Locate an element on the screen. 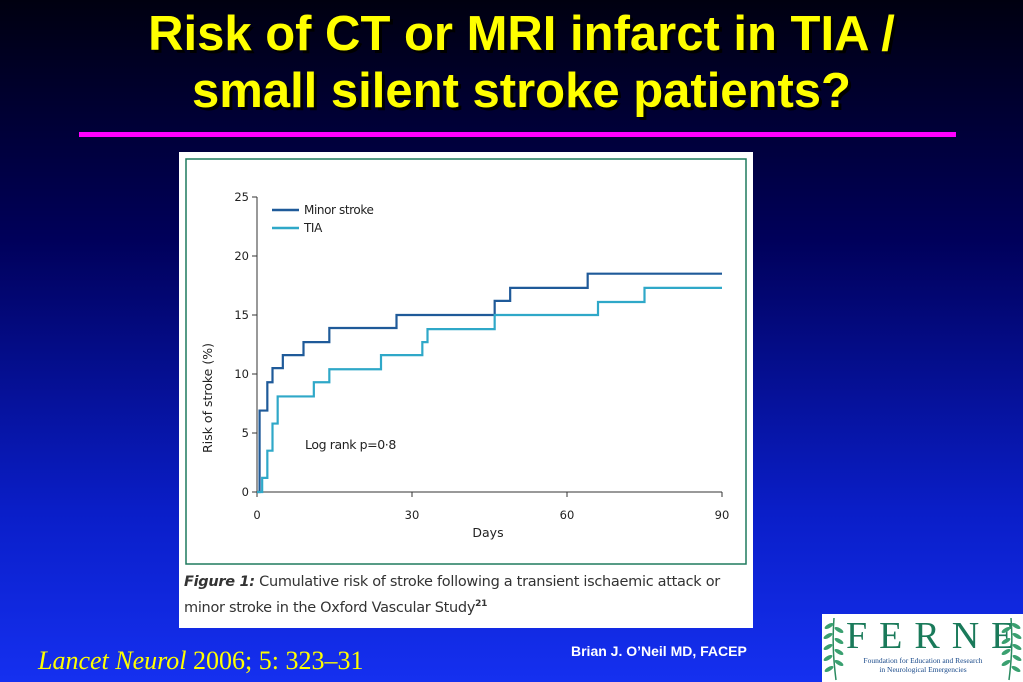  x-tick-label: 0 is located at coordinates (256, 515).